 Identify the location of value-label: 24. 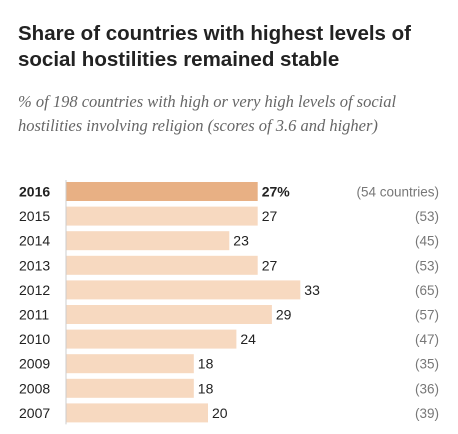
(248, 339).